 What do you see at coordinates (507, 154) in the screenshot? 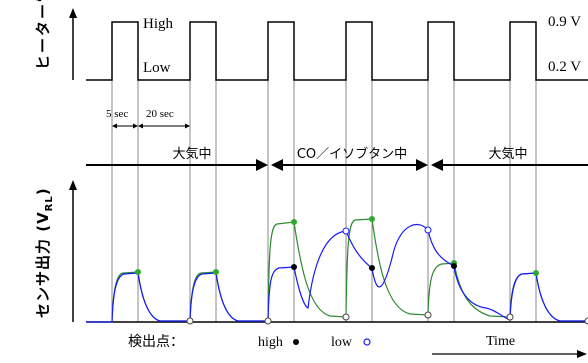
I see `phase-label-air-2: 大気中` at bounding box center [507, 154].